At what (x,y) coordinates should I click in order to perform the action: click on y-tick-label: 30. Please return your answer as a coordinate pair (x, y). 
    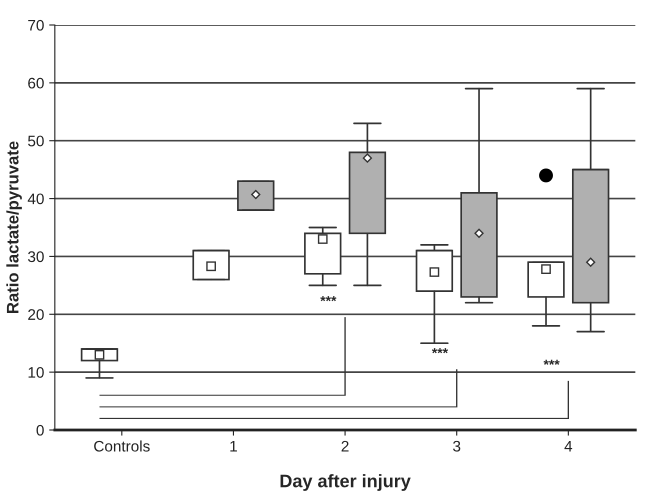
    Looking at the image, I should click on (36, 256).